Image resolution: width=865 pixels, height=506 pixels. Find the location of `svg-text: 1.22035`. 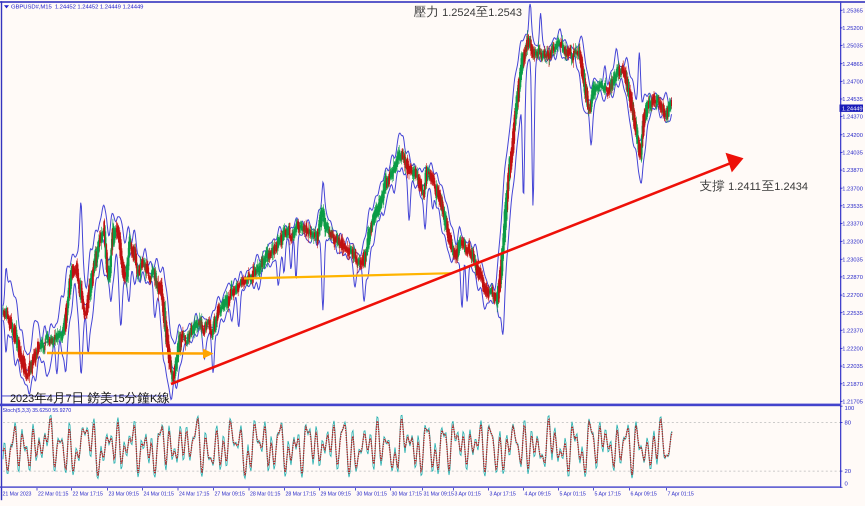

svg-text: 1.22035 is located at coordinates (852, 367).